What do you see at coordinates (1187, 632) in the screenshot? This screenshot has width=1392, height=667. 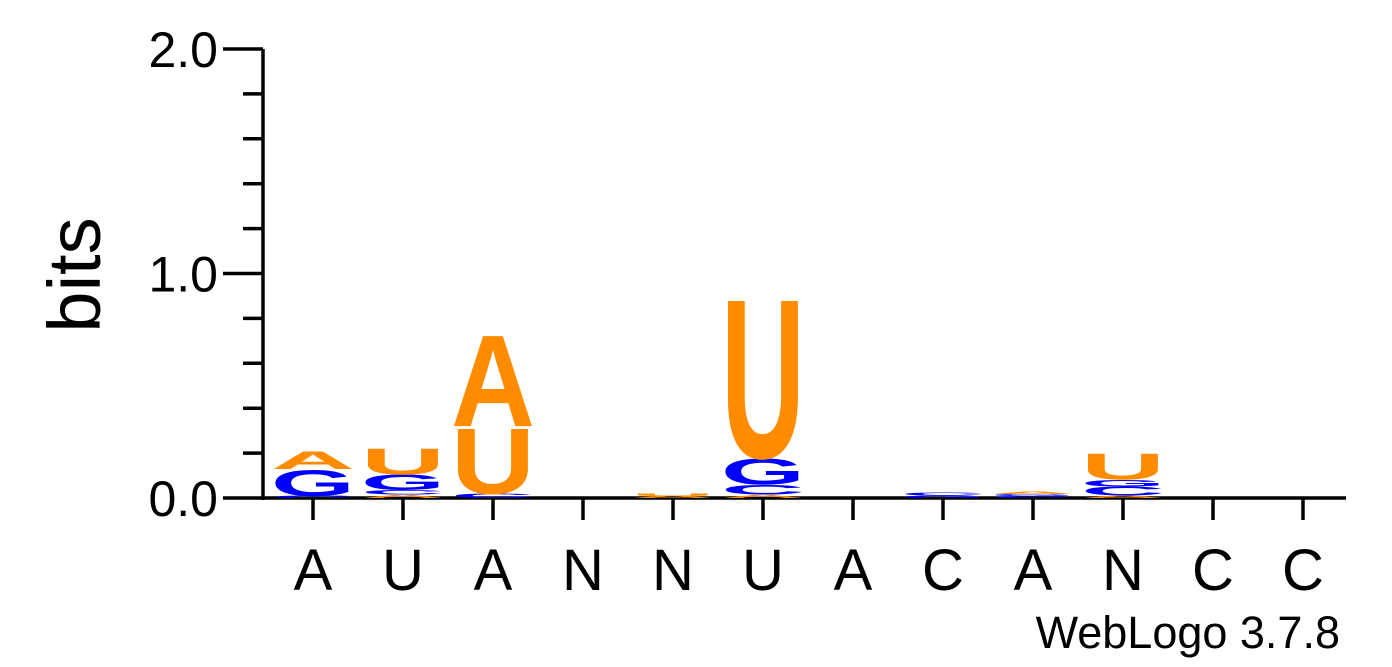 I see `weblogo-credit: WebLogo 3.7.8` at bounding box center [1187, 632].